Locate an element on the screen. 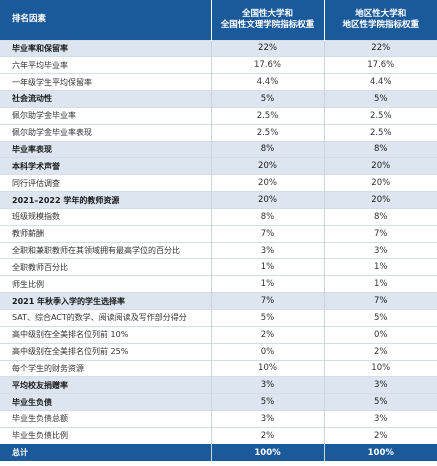 This screenshot has width=437, height=466. table-header: 排名因素 全国性大学和 全国性文理学院指标权重 地区性大学和 地区性学院指标权重 is located at coordinates (218, 20).